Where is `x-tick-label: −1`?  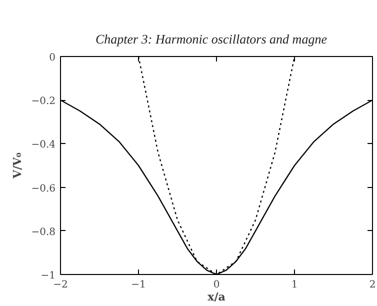 x-tick-label: −1 is located at coordinates (138, 285).